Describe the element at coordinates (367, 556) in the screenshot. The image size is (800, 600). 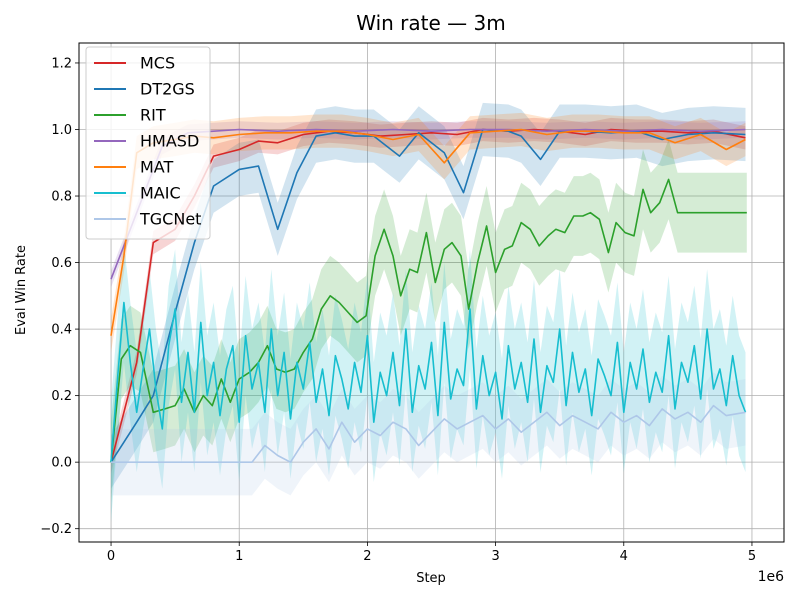
I see `x-tick-label: 2` at that location.